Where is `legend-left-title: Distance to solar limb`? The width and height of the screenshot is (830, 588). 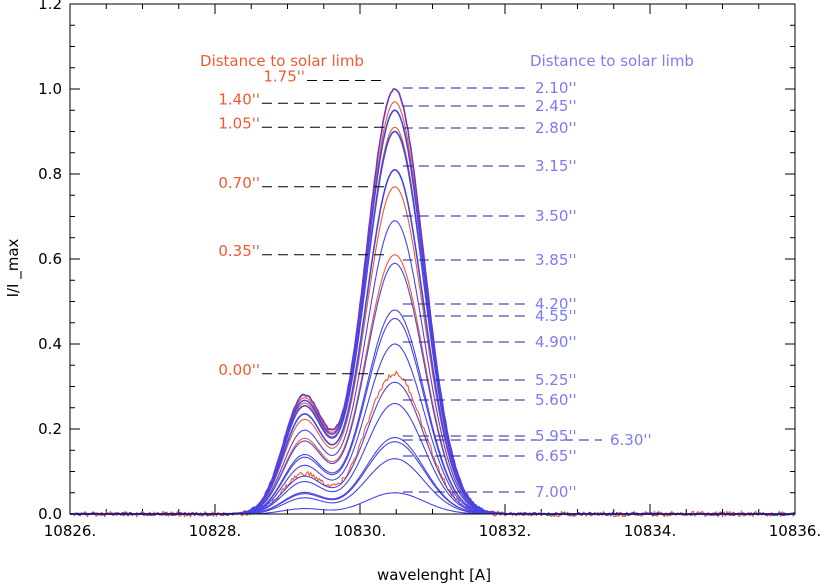 legend-left-title: Distance to solar limb is located at coordinates (282, 61).